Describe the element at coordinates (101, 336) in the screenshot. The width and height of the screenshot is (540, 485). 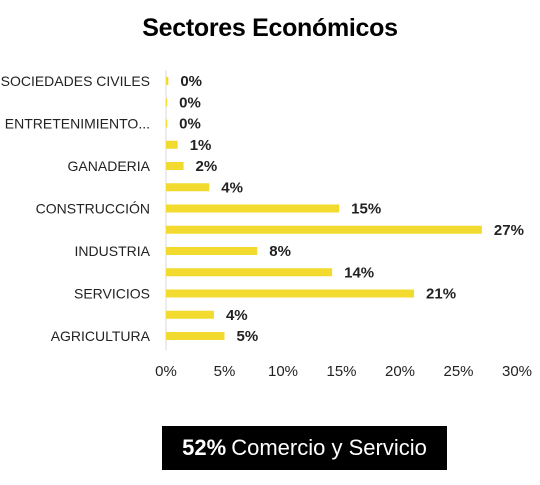
I see `category-label: AGRICULTURA` at that location.